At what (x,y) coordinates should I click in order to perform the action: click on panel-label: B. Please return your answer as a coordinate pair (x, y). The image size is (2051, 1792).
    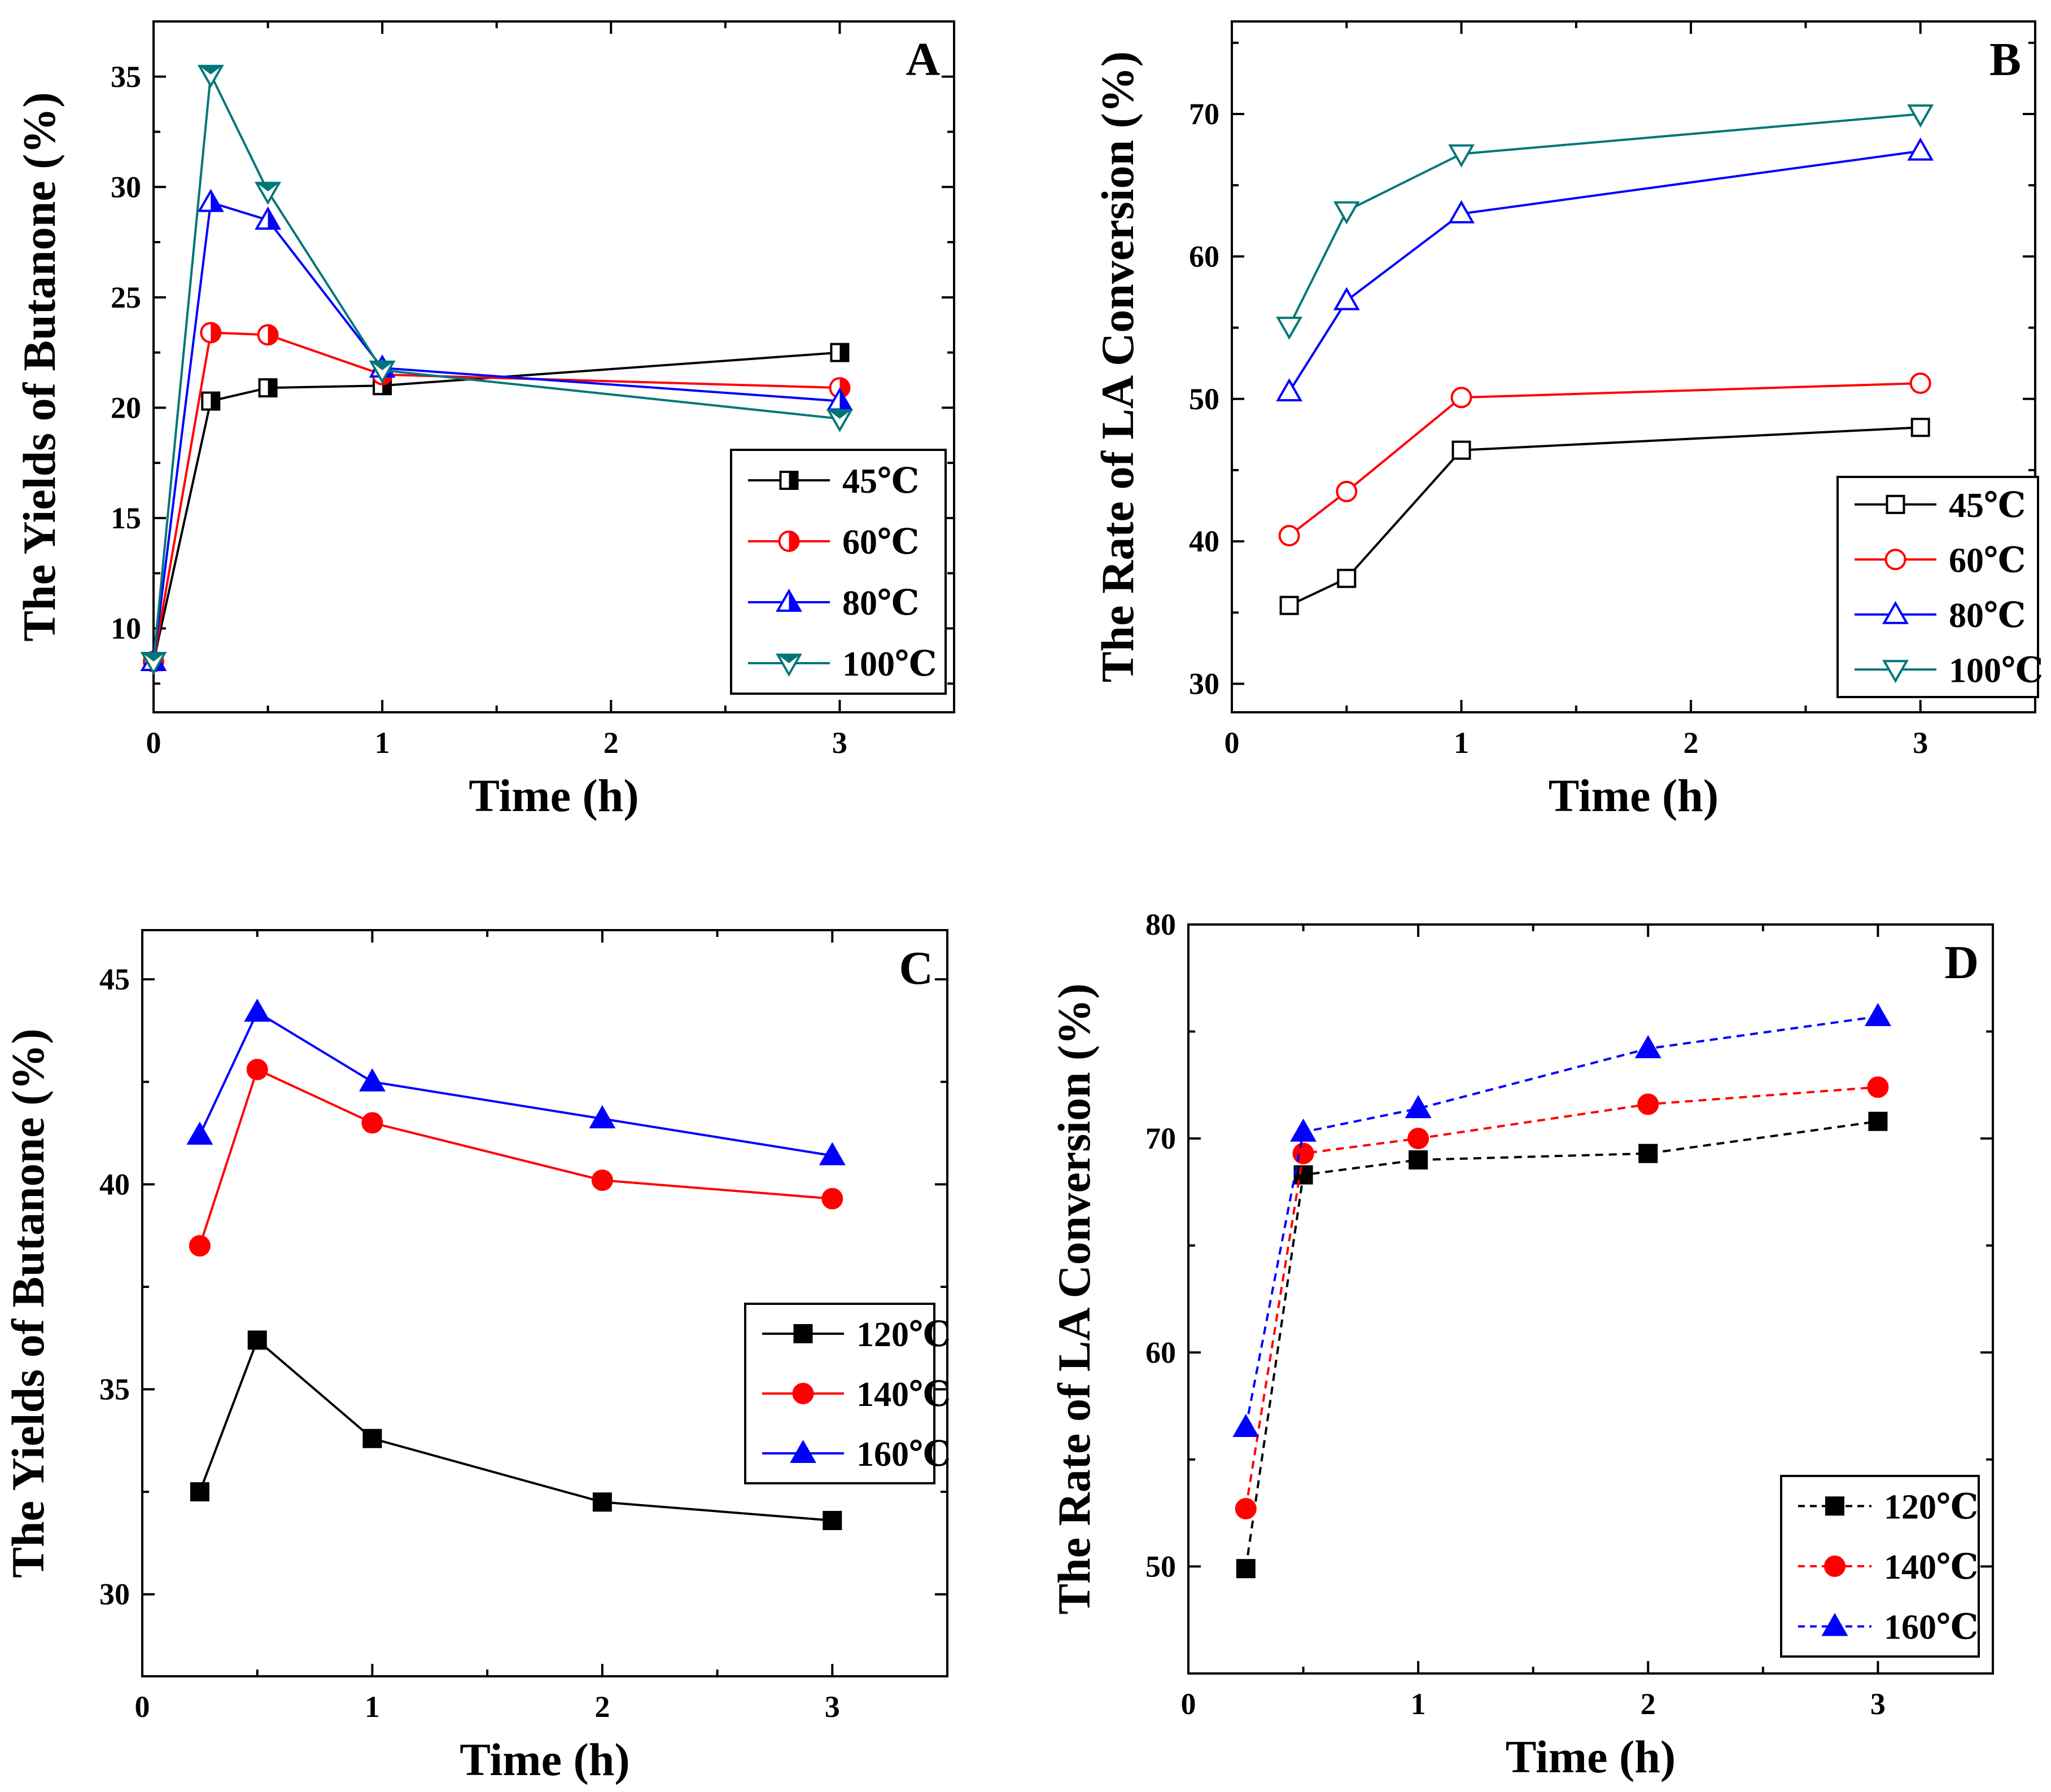
    Looking at the image, I should click on (2005, 59).